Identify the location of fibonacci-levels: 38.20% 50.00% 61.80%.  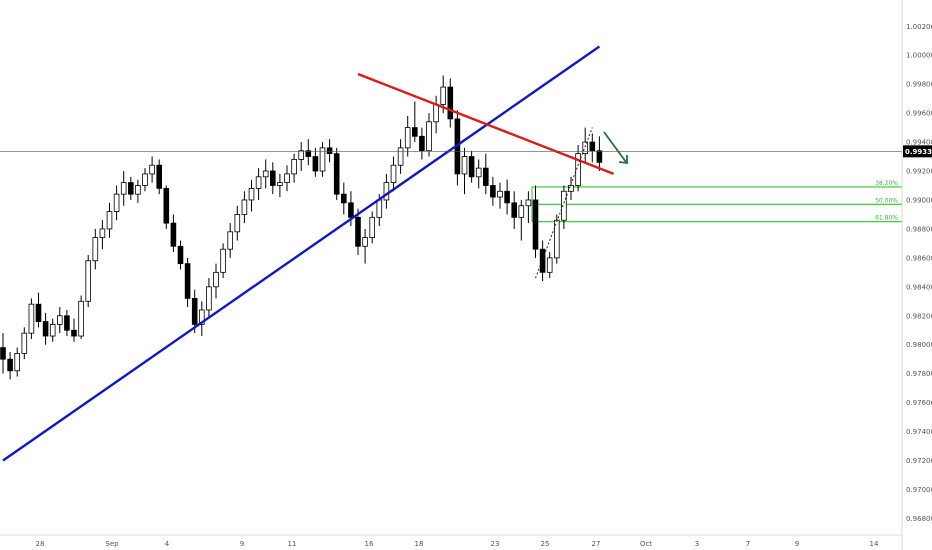
(716, 201).